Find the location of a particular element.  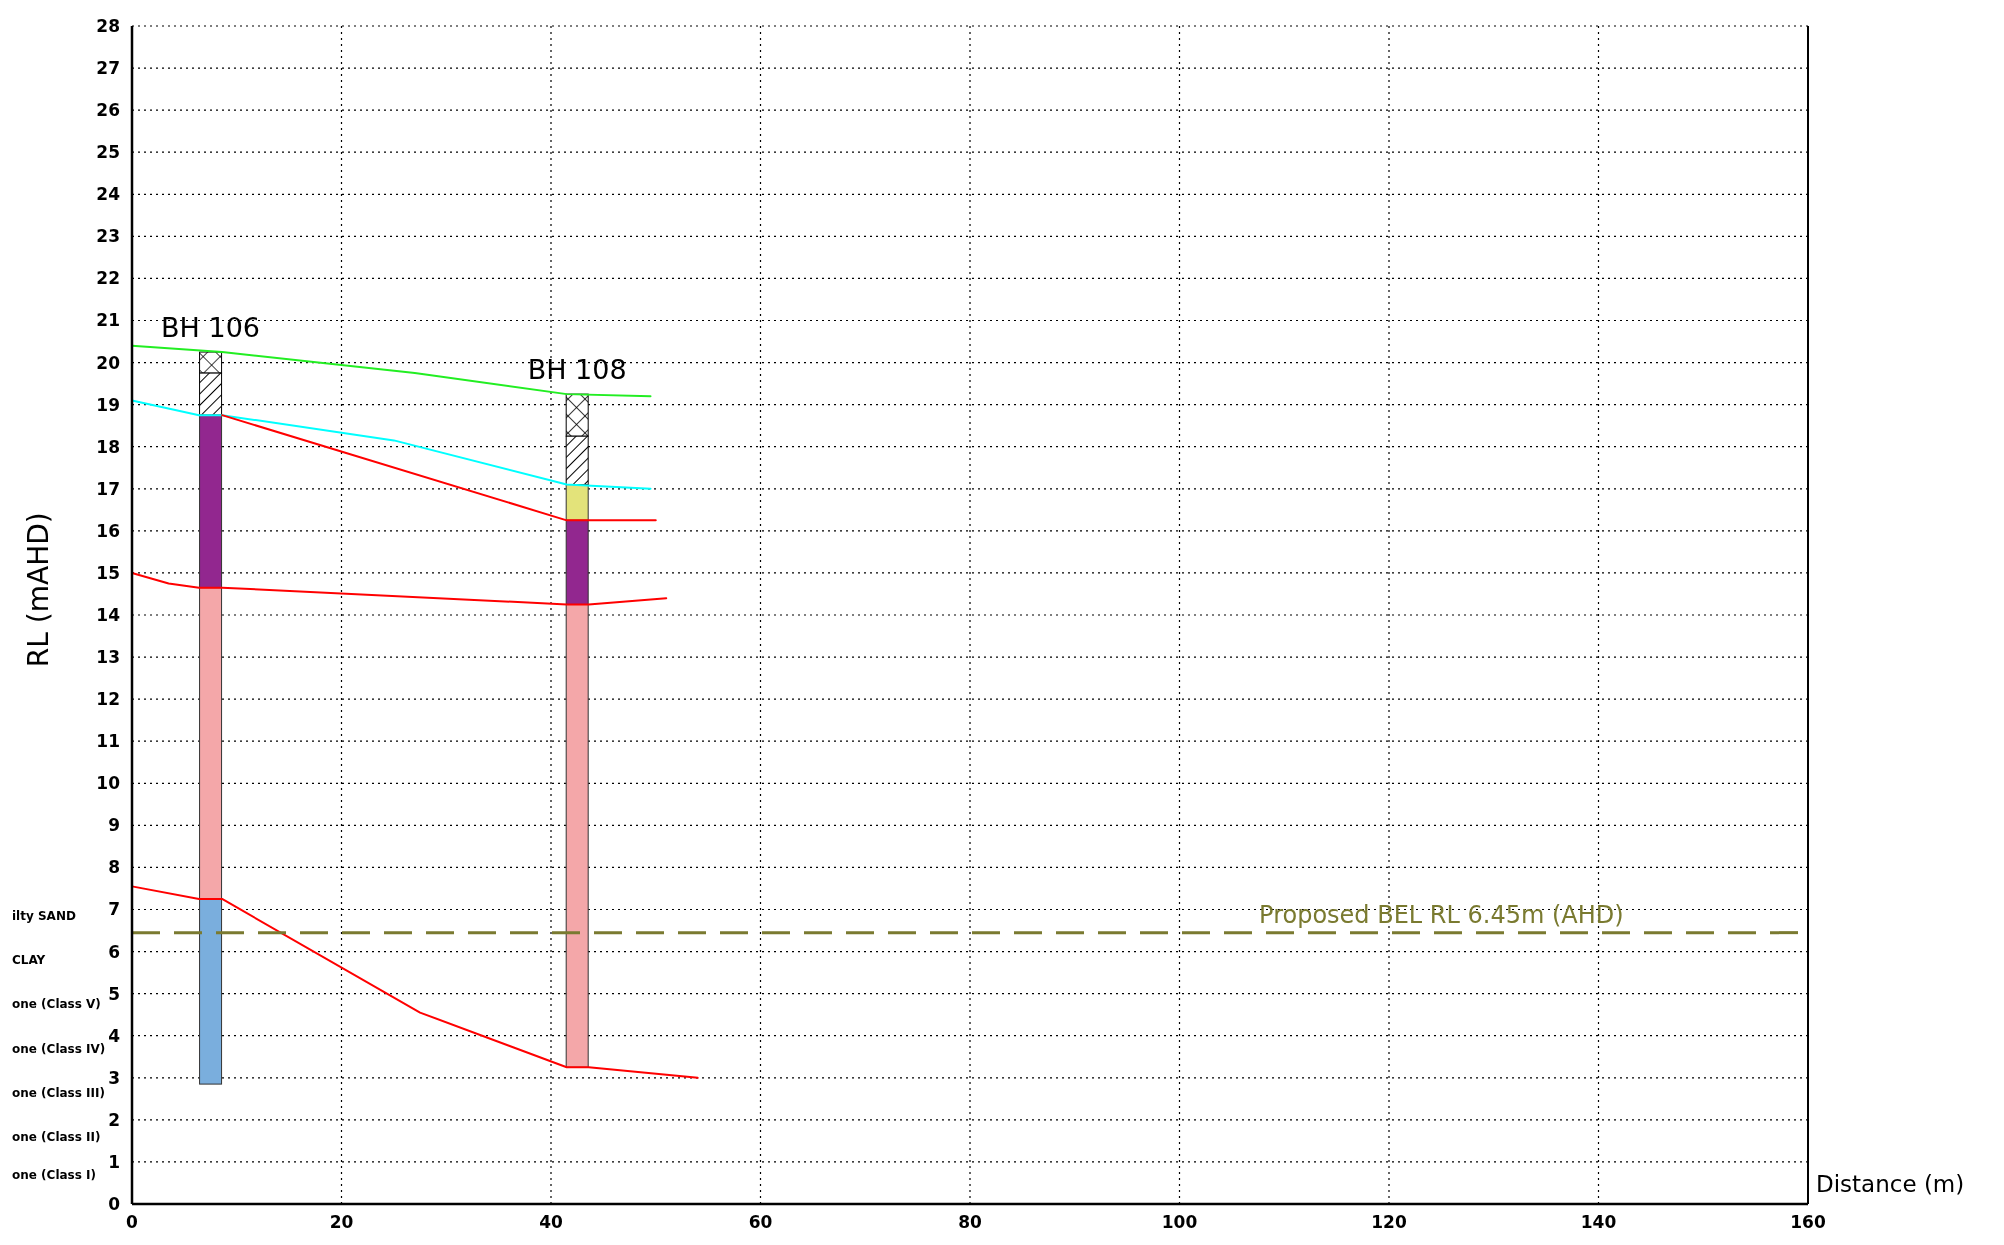

text: one (Class III) is located at coordinates (58, 1092).